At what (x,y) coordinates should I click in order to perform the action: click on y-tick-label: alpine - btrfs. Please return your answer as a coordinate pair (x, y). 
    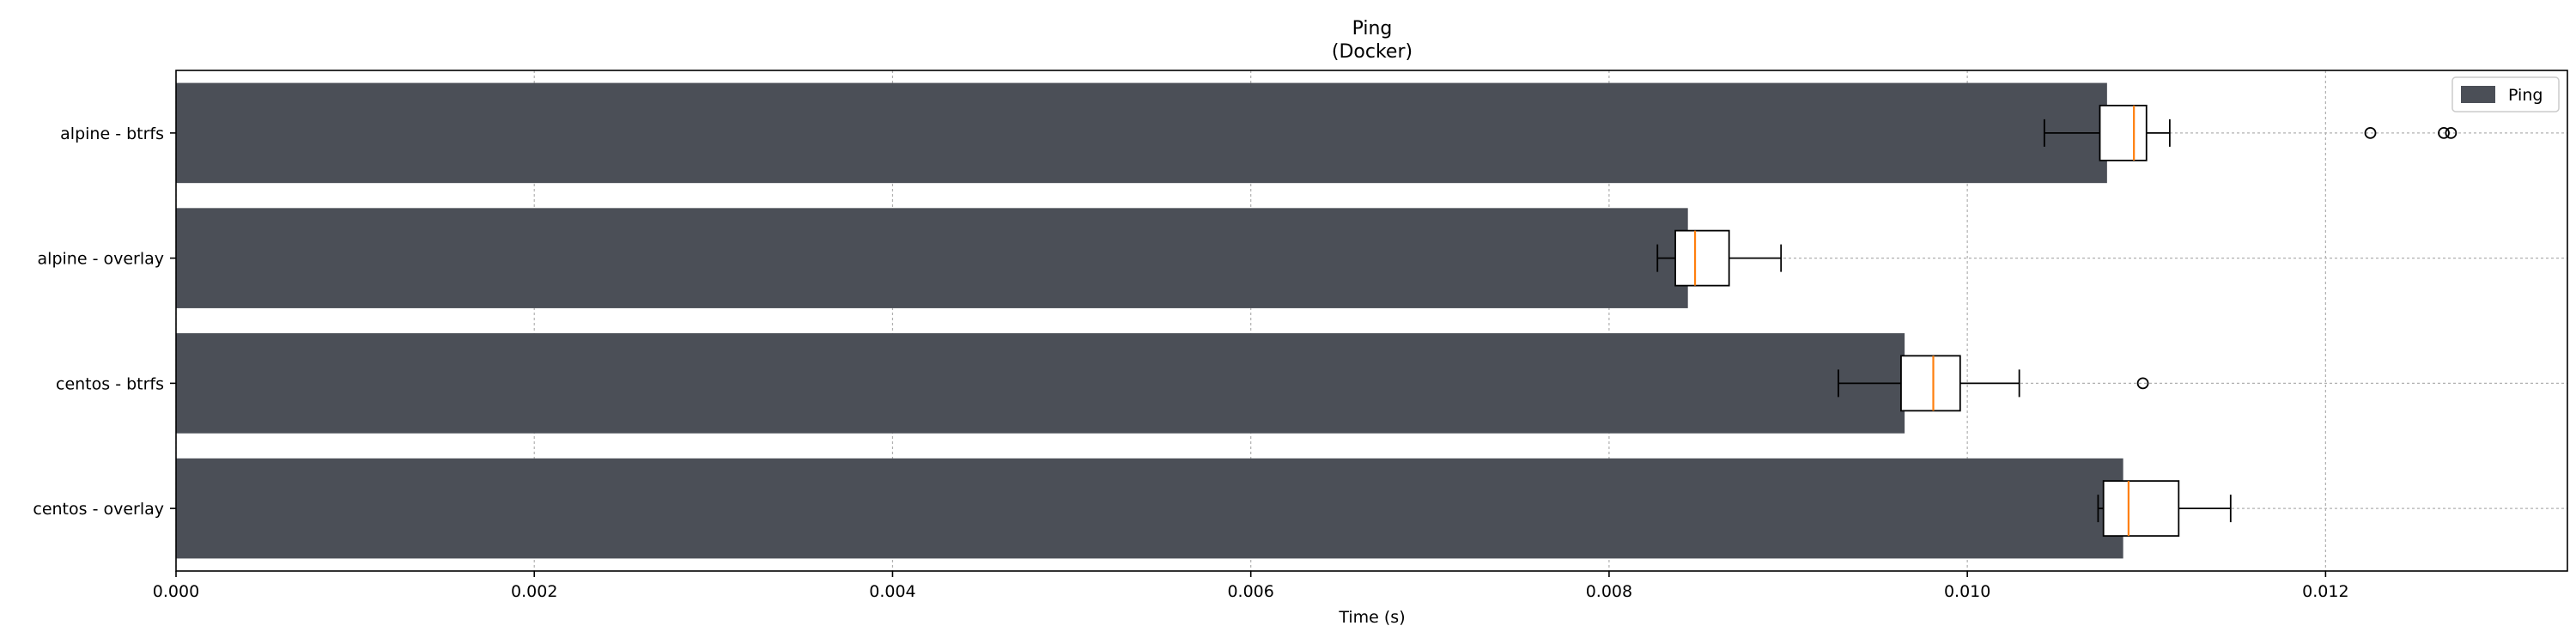
    Looking at the image, I should click on (112, 134).